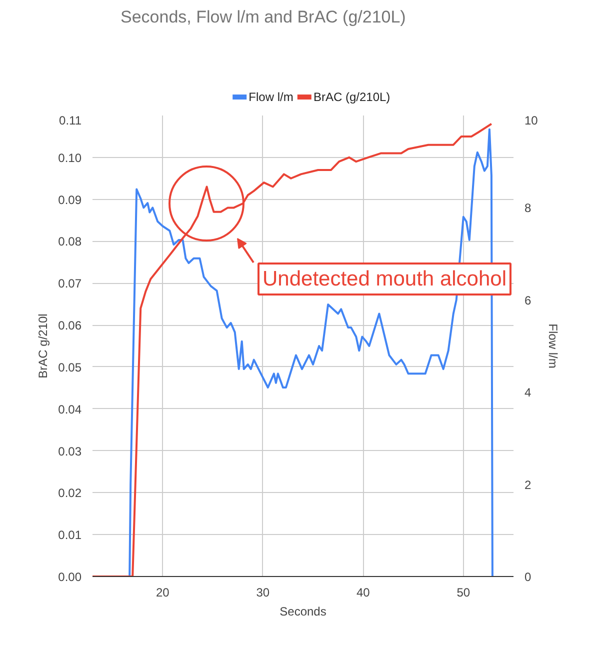 This screenshot has width=603, height=659. Describe the element at coordinates (70, 241) in the screenshot. I see `y-tick-label: 0.08` at that location.